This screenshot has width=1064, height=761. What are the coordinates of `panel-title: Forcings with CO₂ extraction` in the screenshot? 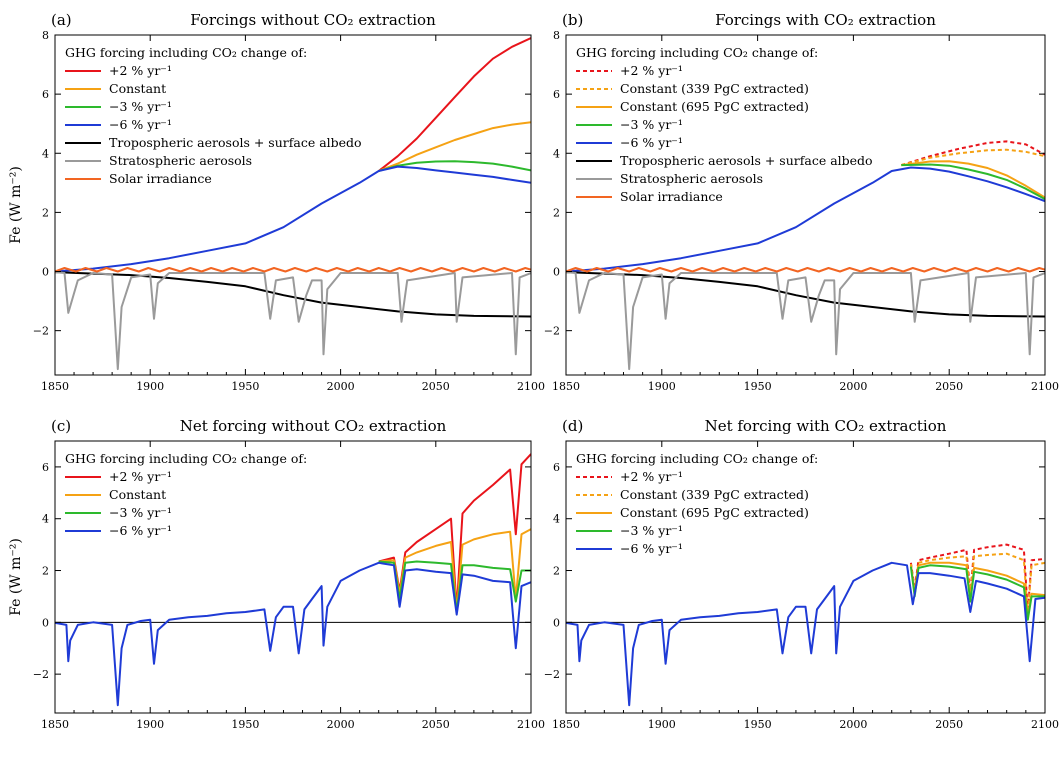 It's located at (825, 20).